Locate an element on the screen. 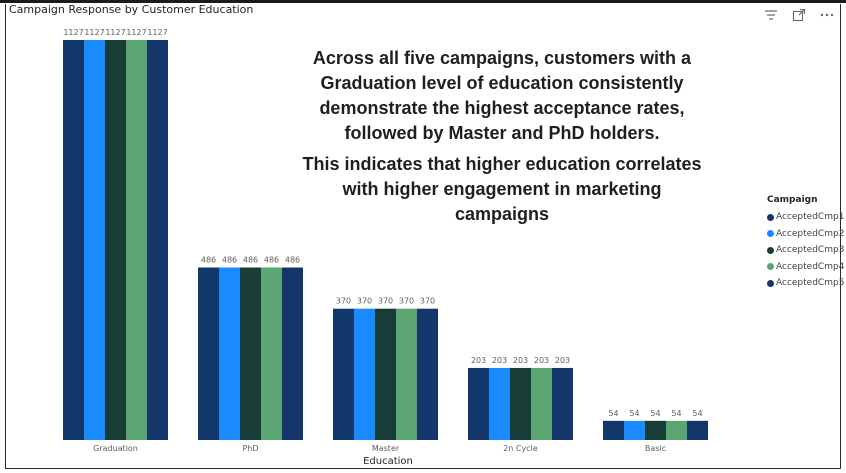 The width and height of the screenshot is (846, 473). top-rule is located at coordinates (423, 1).